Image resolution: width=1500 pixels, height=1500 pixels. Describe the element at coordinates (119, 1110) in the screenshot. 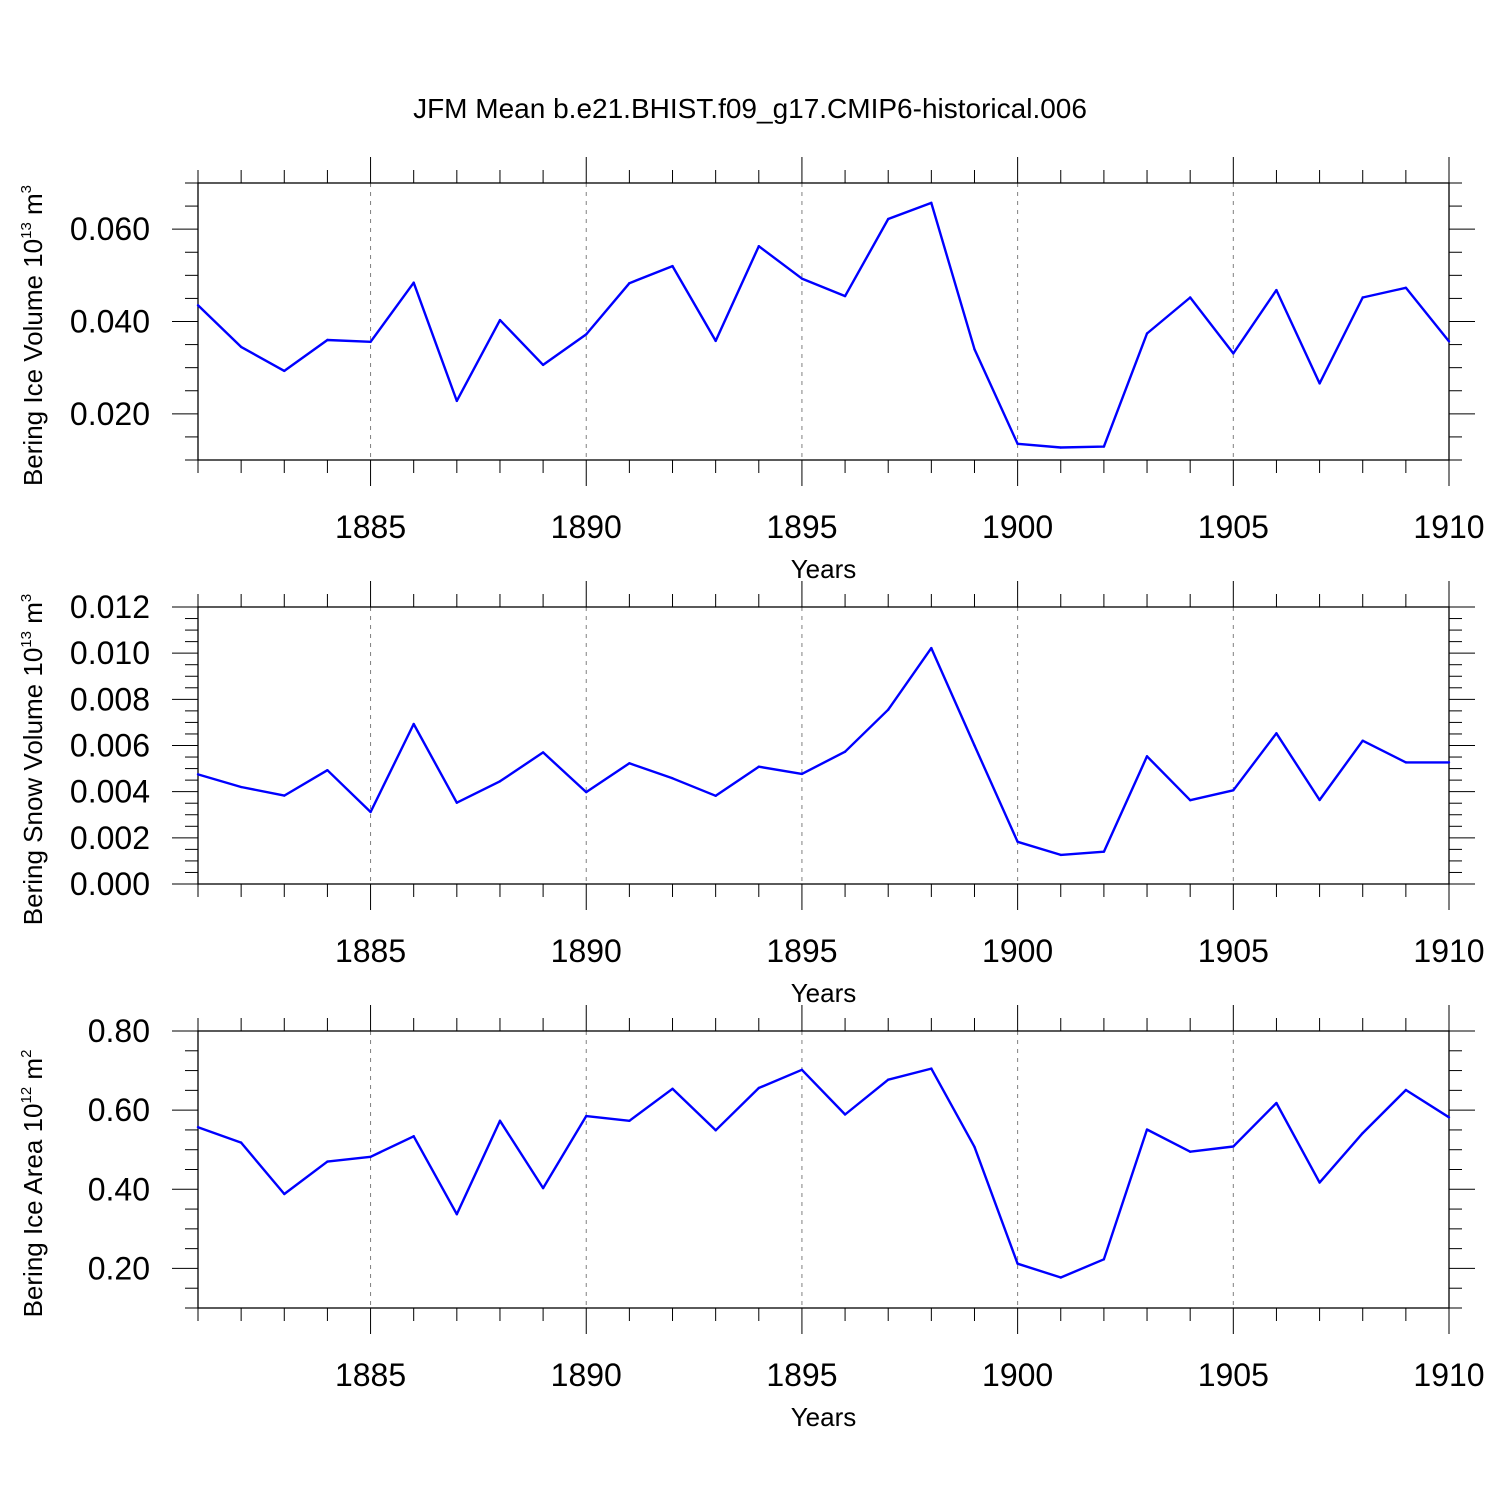

I see `y-tick-label: 0.60` at that location.